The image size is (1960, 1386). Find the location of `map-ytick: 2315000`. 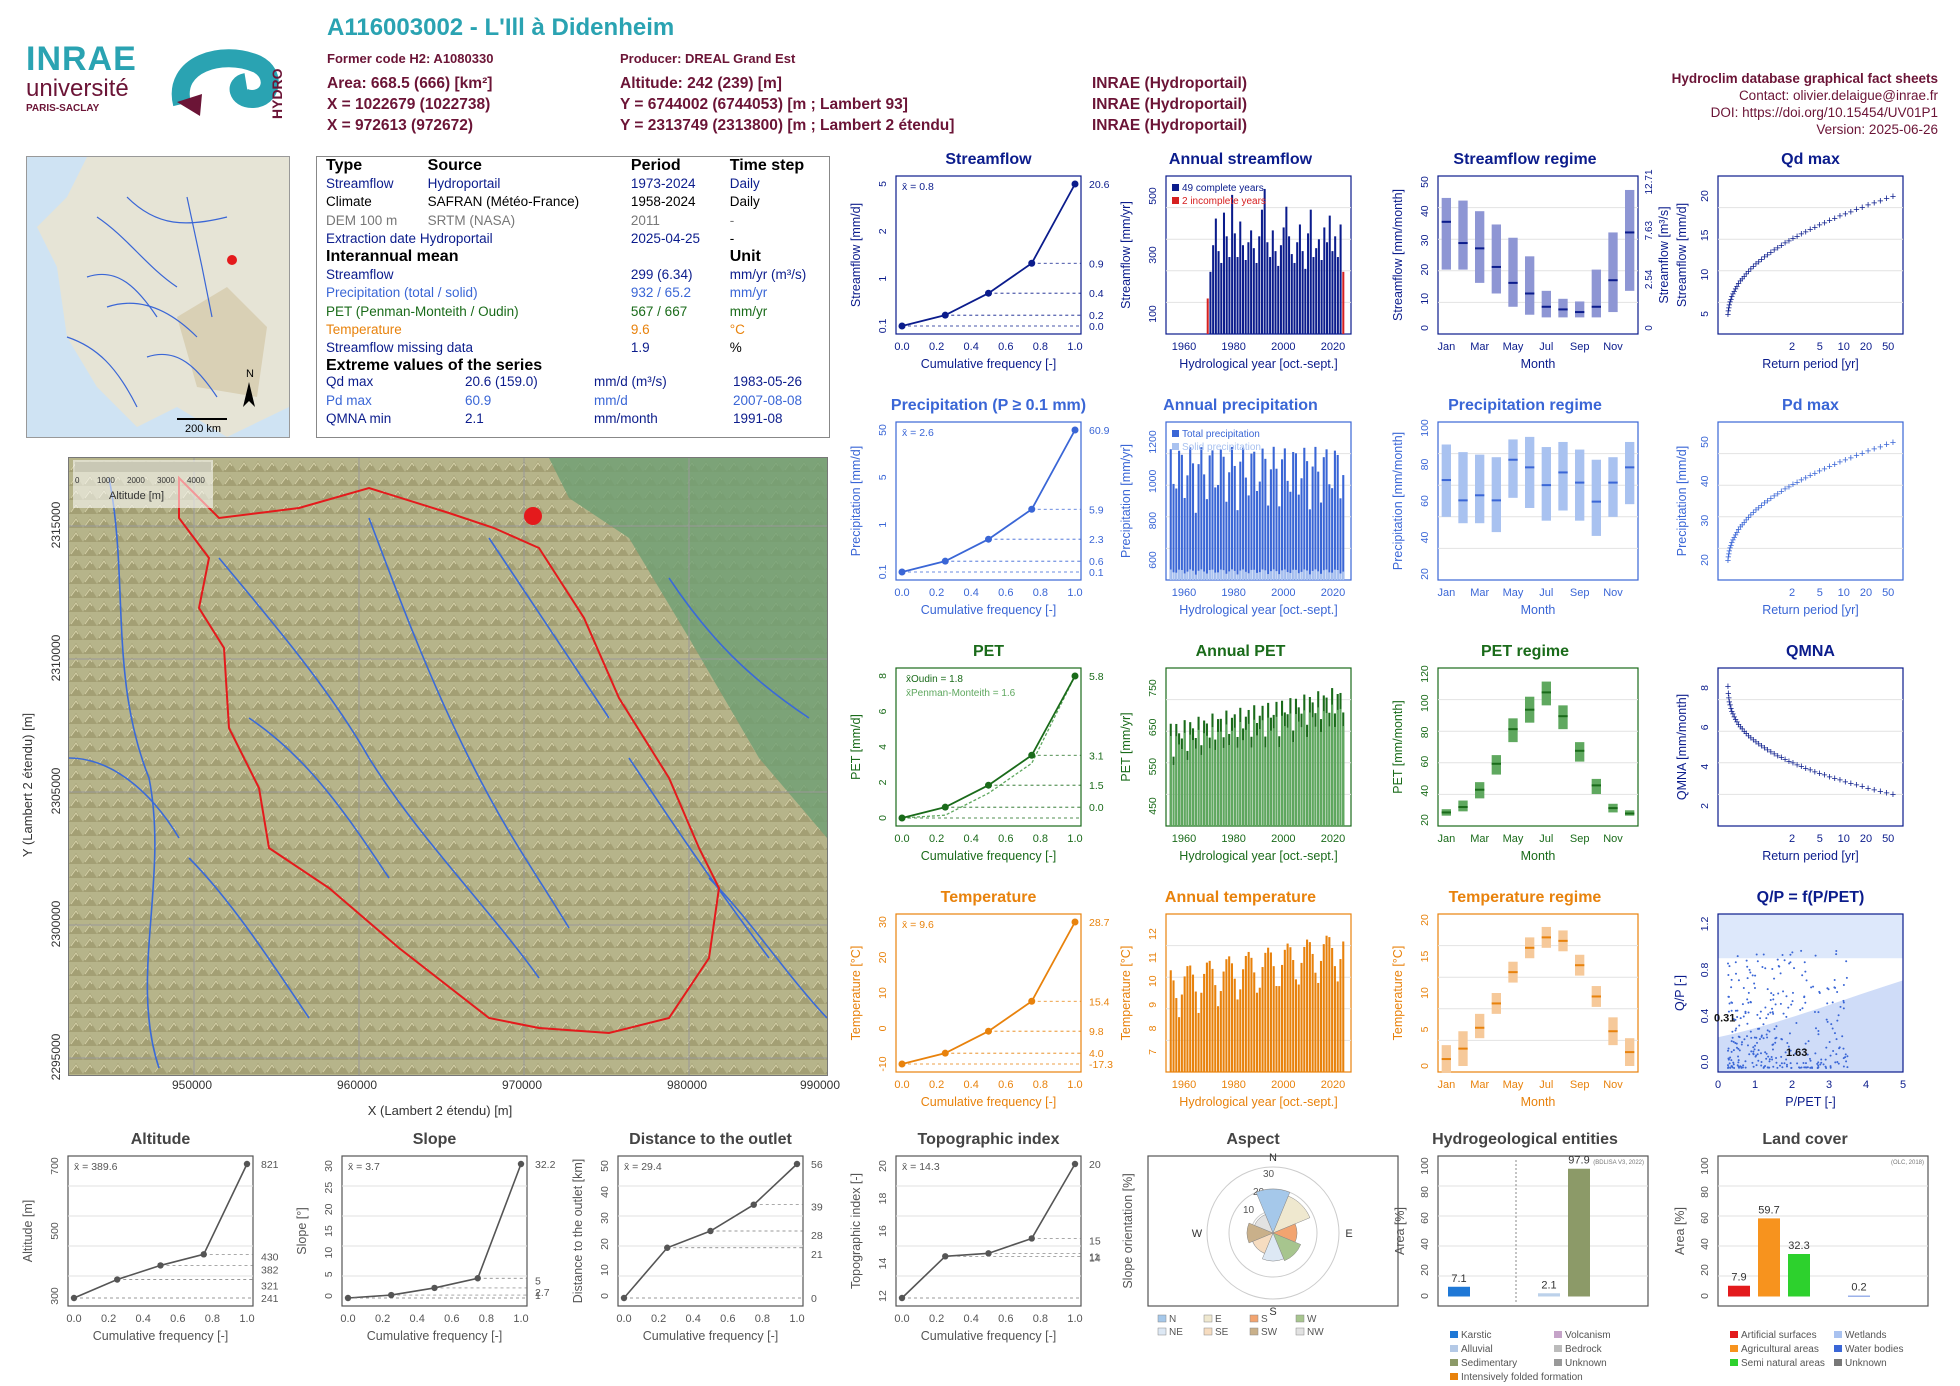

map-ytick: 2315000 is located at coordinates (56, 524).